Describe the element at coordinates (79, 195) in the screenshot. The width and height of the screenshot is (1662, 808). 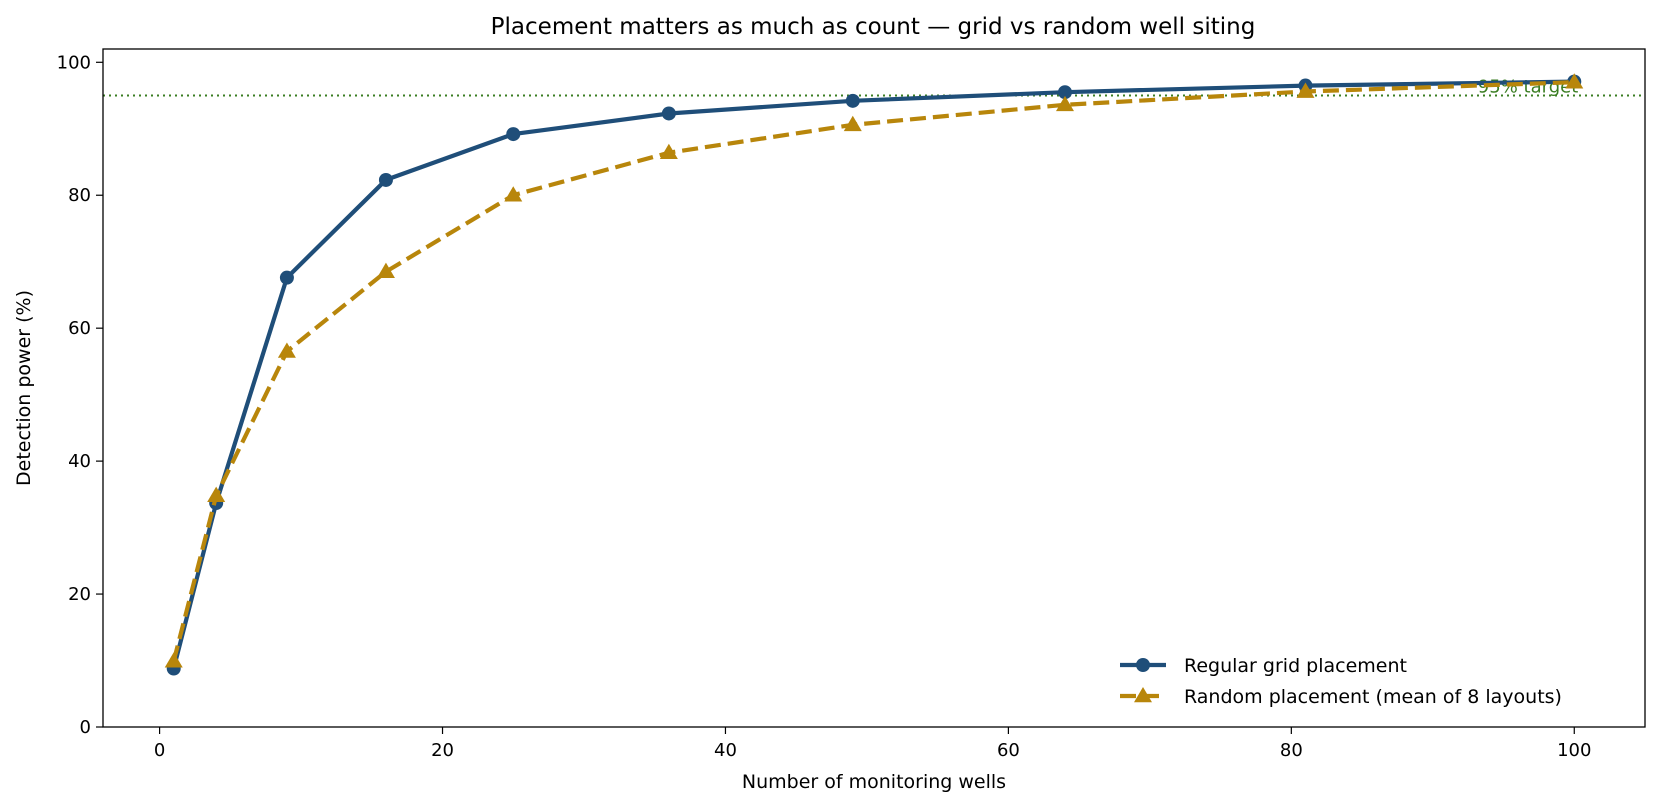
I see `y-tick-label: 80` at that location.